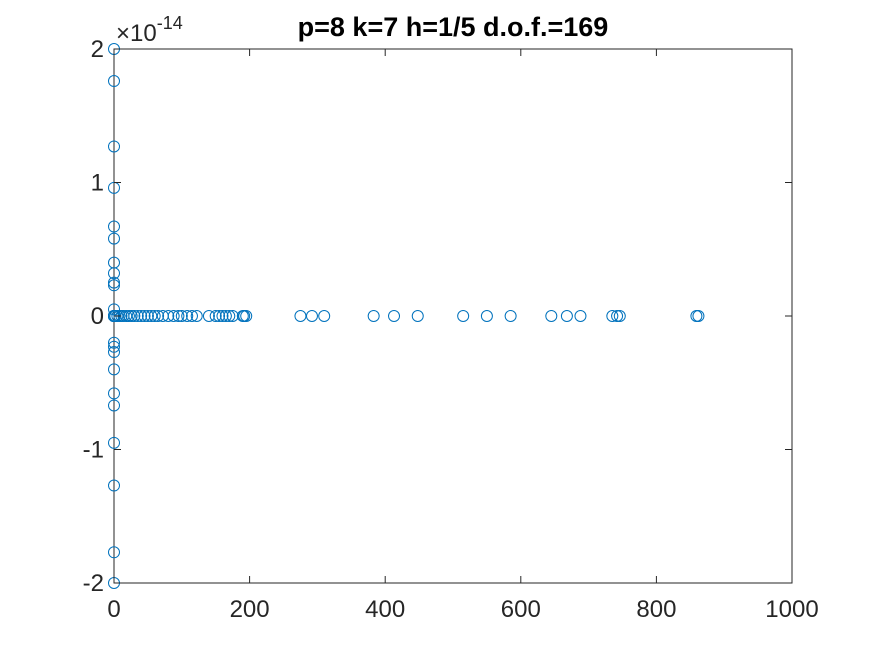  What do you see at coordinates (385, 609) in the screenshot?
I see `x-tick-label: 400` at bounding box center [385, 609].